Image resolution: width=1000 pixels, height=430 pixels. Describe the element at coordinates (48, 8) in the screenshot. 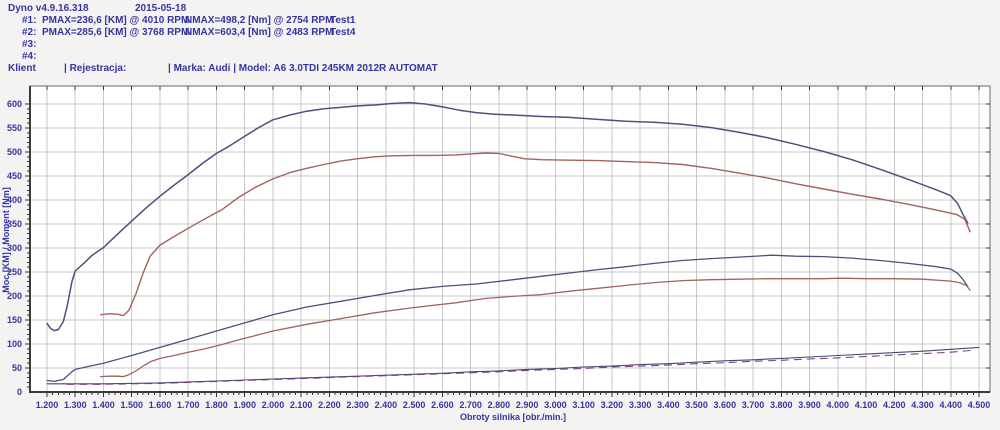

I see `app-title: Dyno v4.9.16.318` at that location.